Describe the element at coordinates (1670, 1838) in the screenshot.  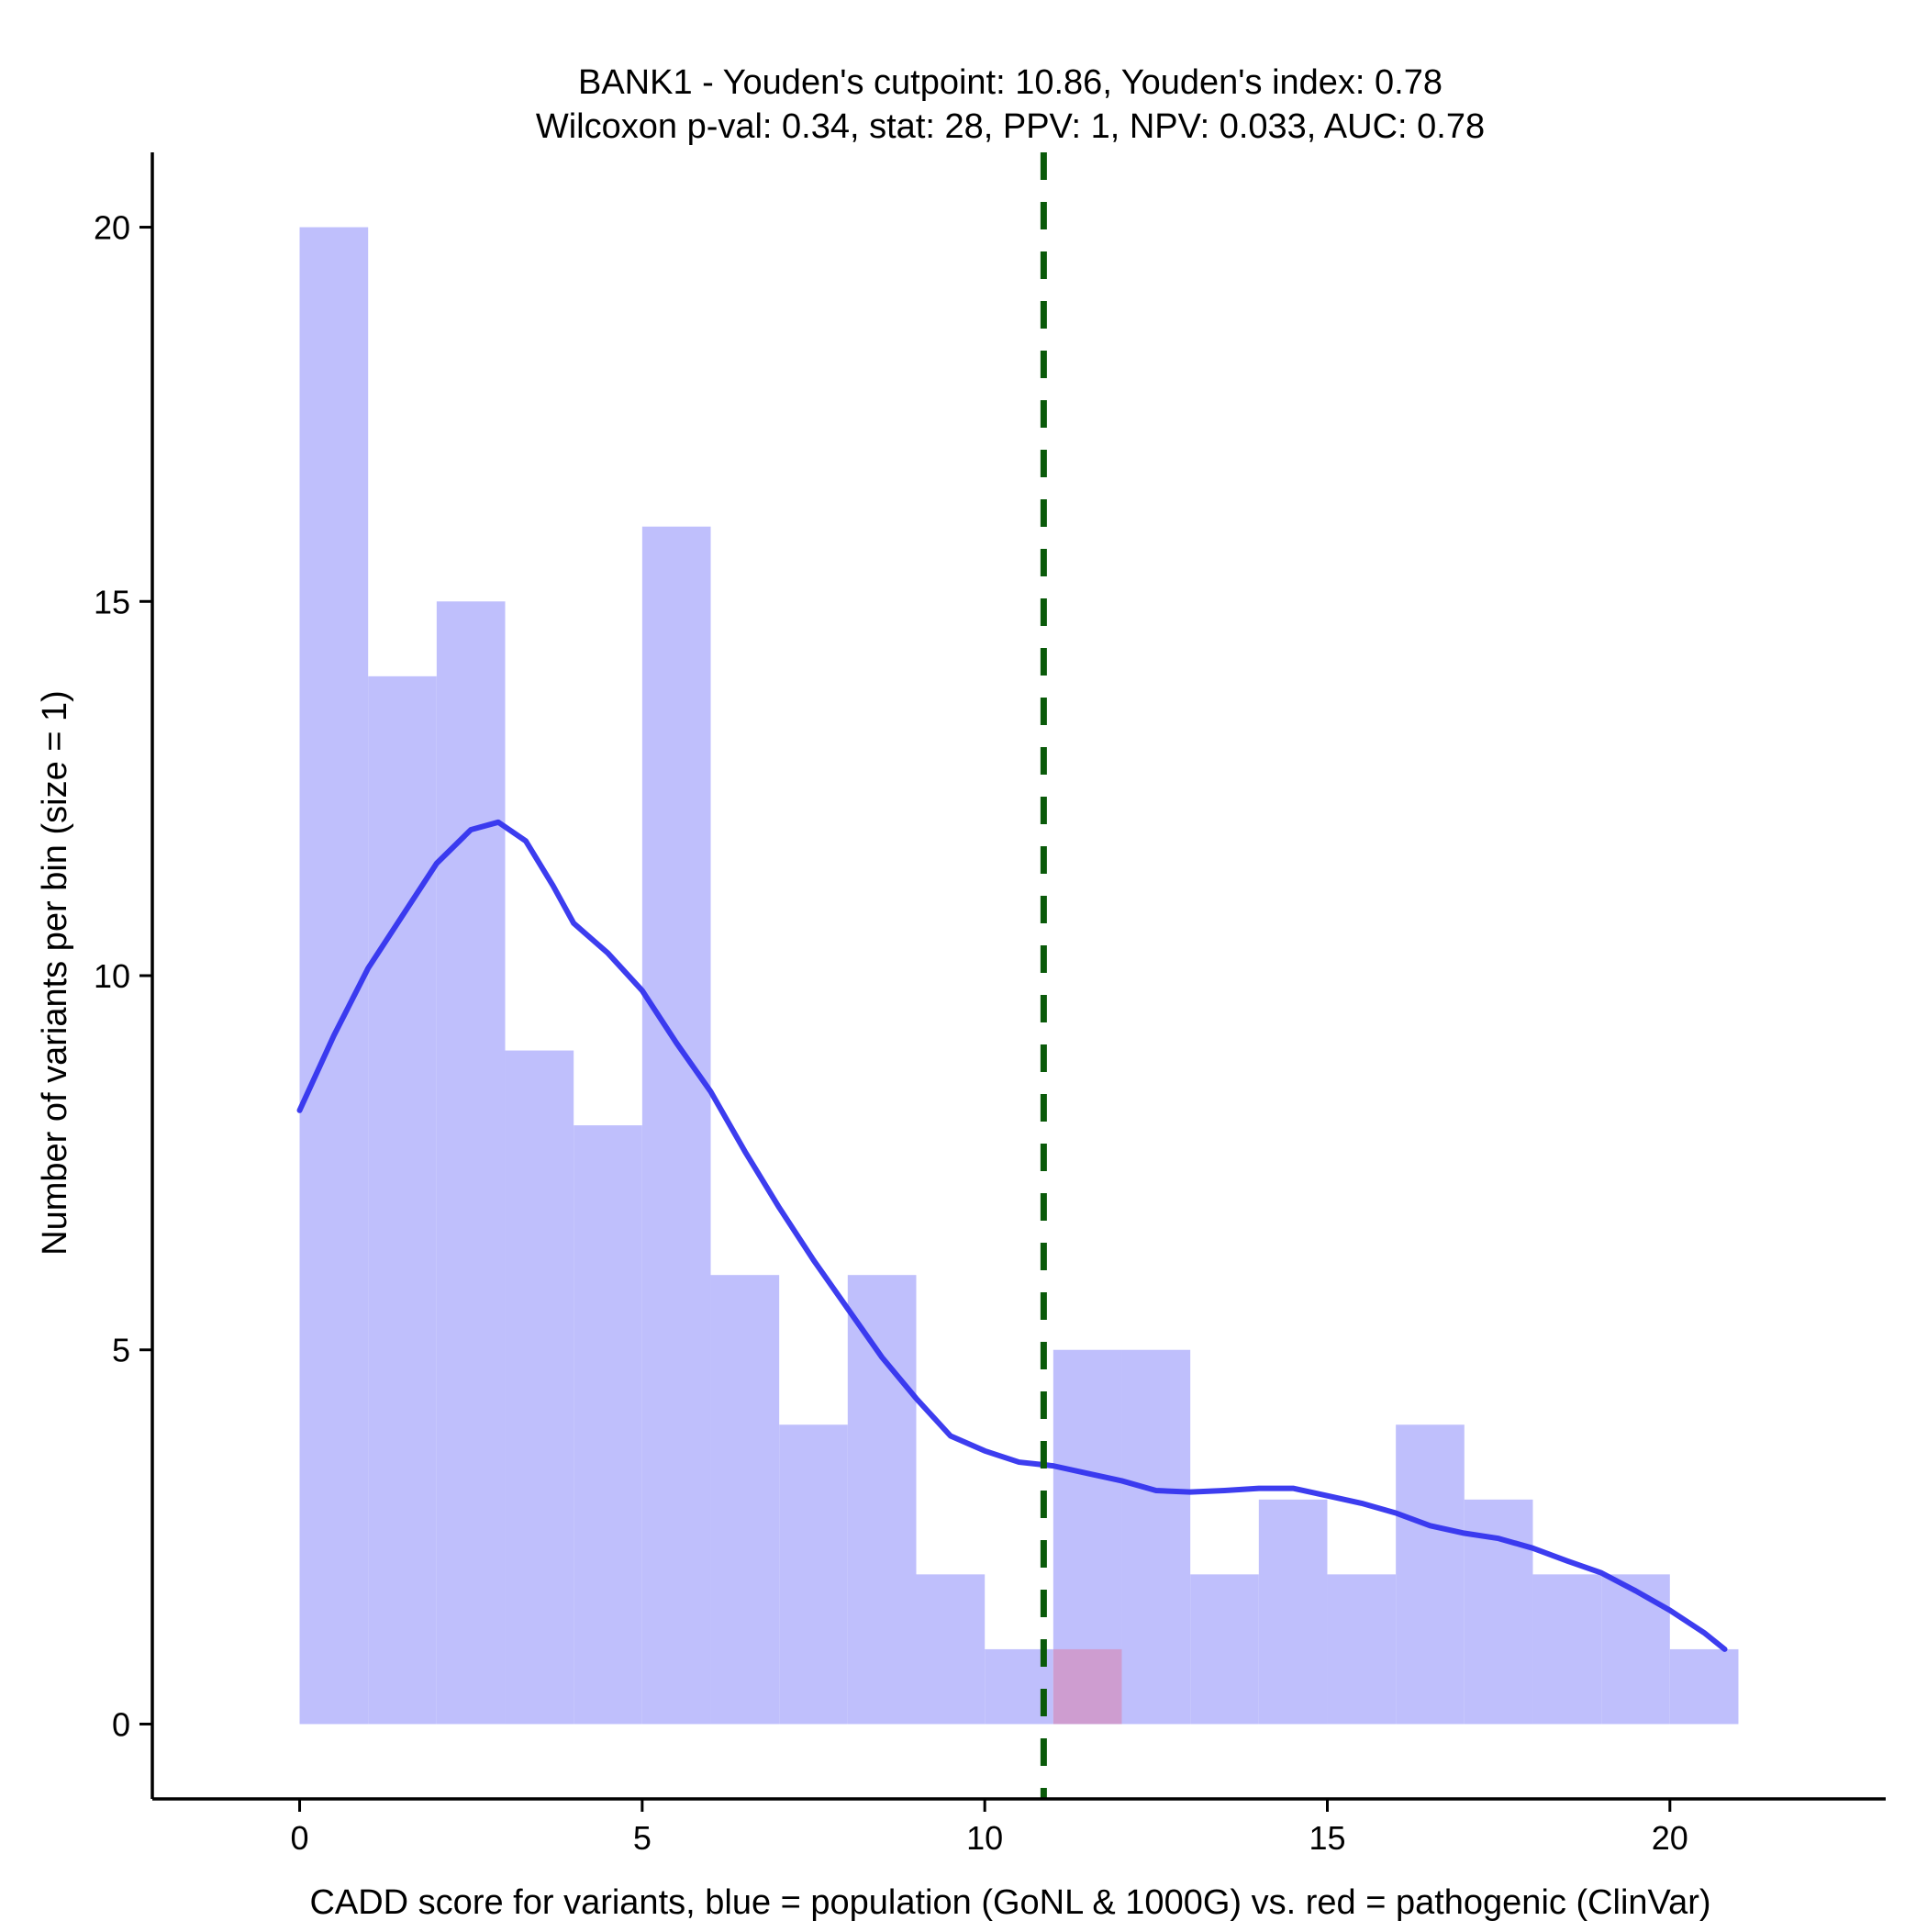
I see `x-tick-label: 20` at that location.